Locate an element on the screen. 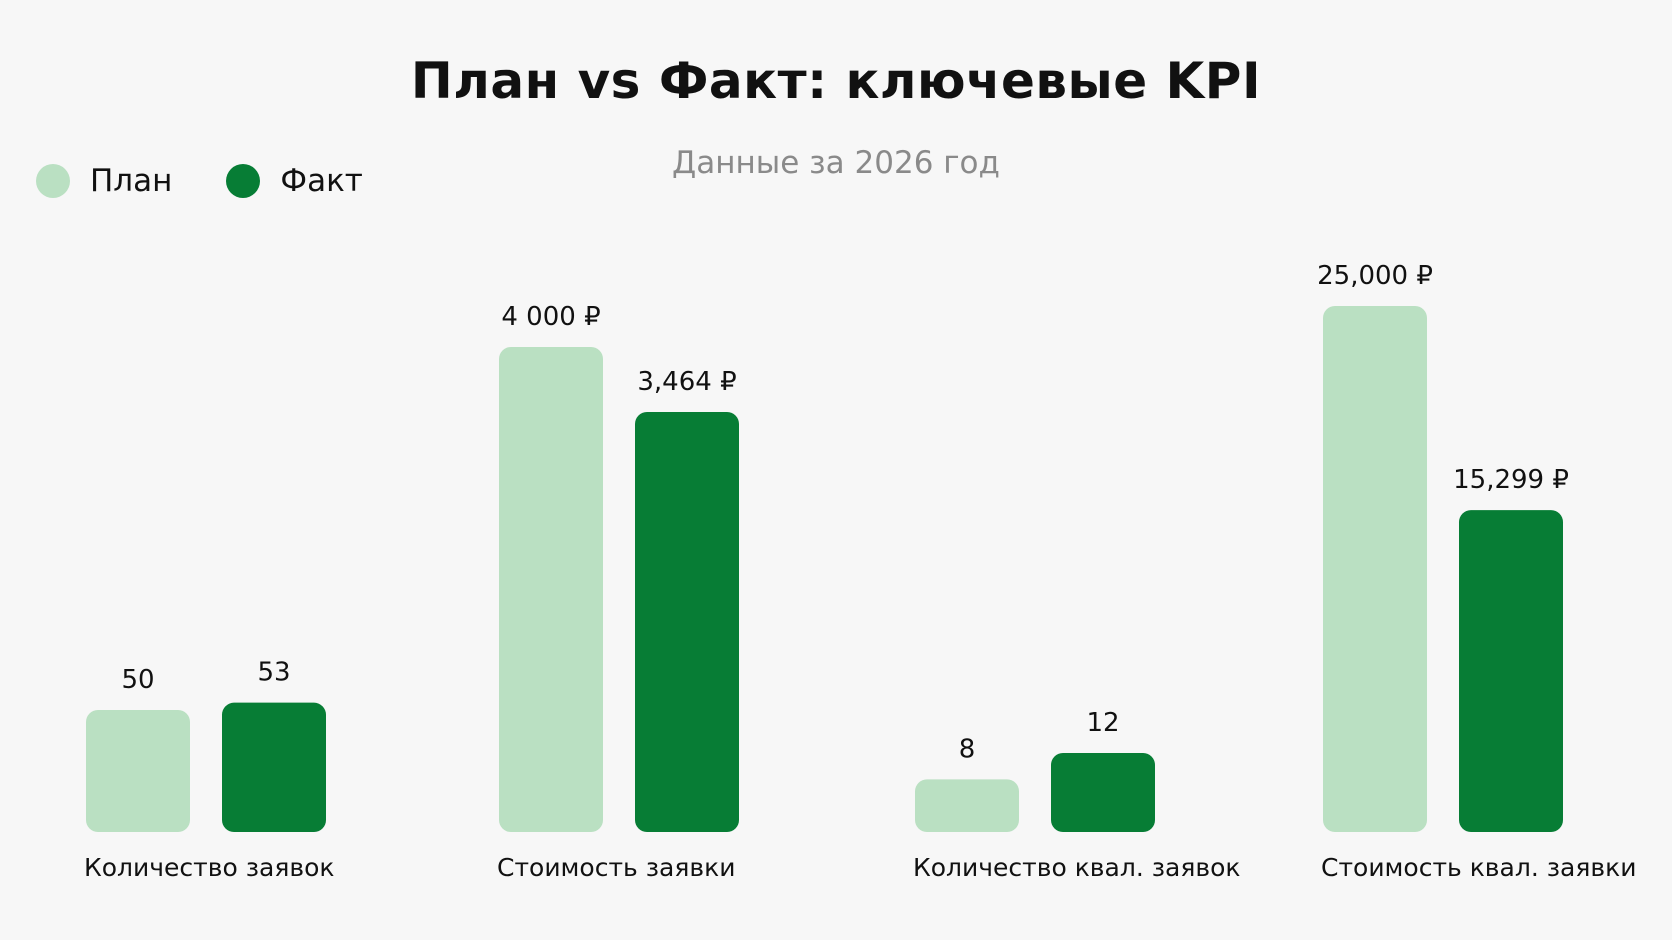 Image resolution: width=1672 pixels, height=940 pixels. legend-item-fact: Факт is located at coordinates (294, 181).